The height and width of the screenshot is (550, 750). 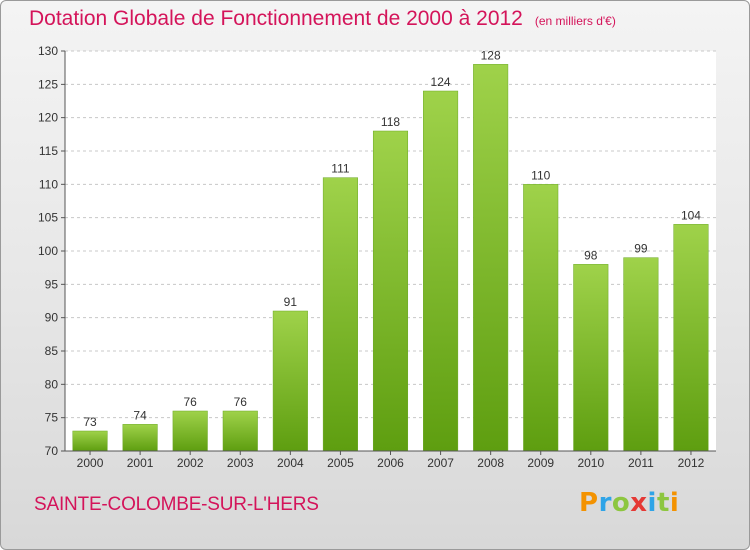 What do you see at coordinates (641, 249) in the screenshot?
I see `data-label: 99` at bounding box center [641, 249].